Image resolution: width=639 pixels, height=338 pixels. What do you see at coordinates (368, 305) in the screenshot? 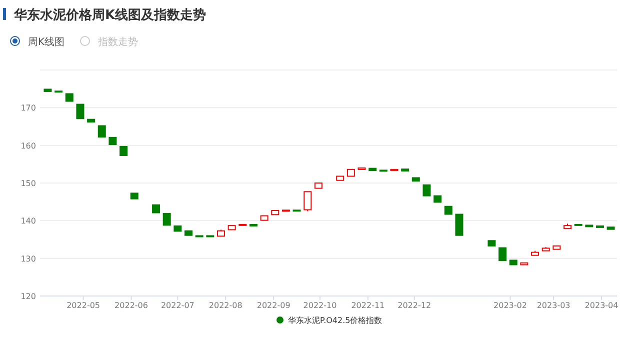
I see `x-tick-label: 2022-11` at bounding box center [368, 305].